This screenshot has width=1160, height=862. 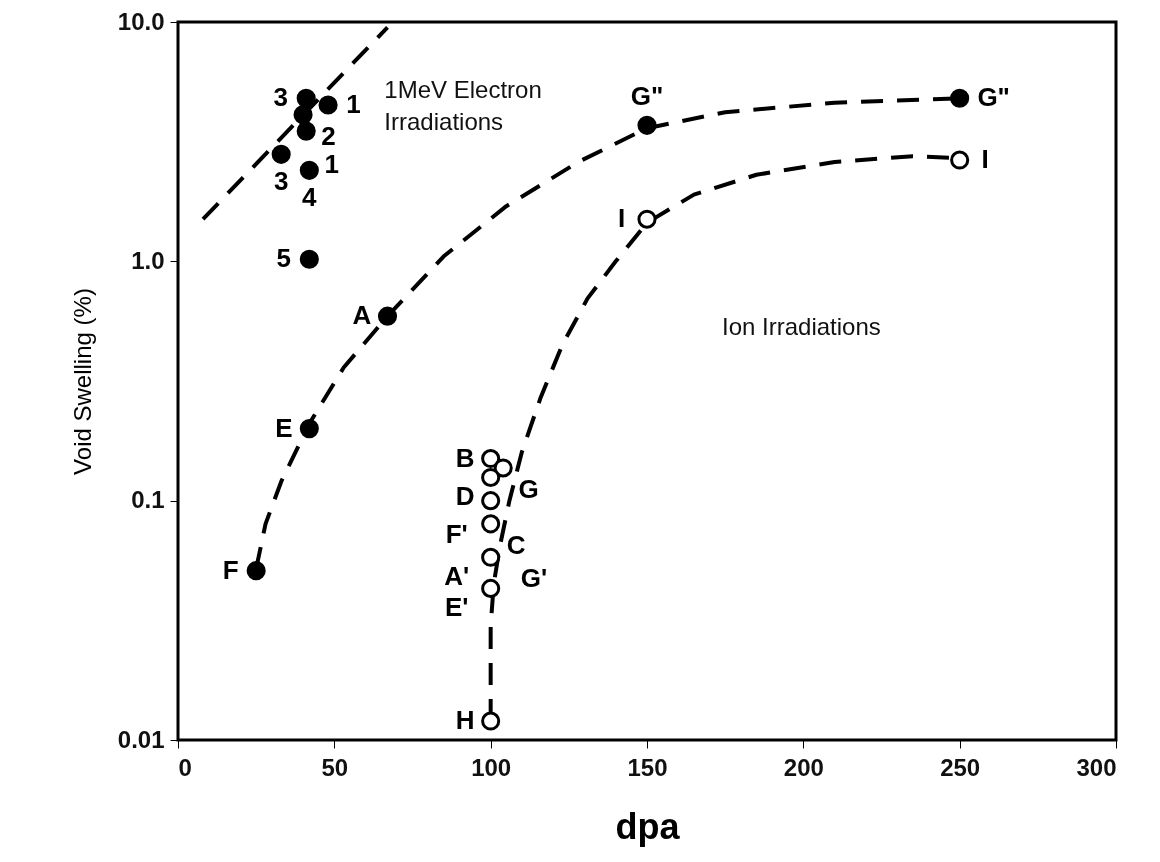 What do you see at coordinates (463, 106) in the screenshot?
I see `annotation: 1MeV Electron Irradiations` at bounding box center [463, 106].